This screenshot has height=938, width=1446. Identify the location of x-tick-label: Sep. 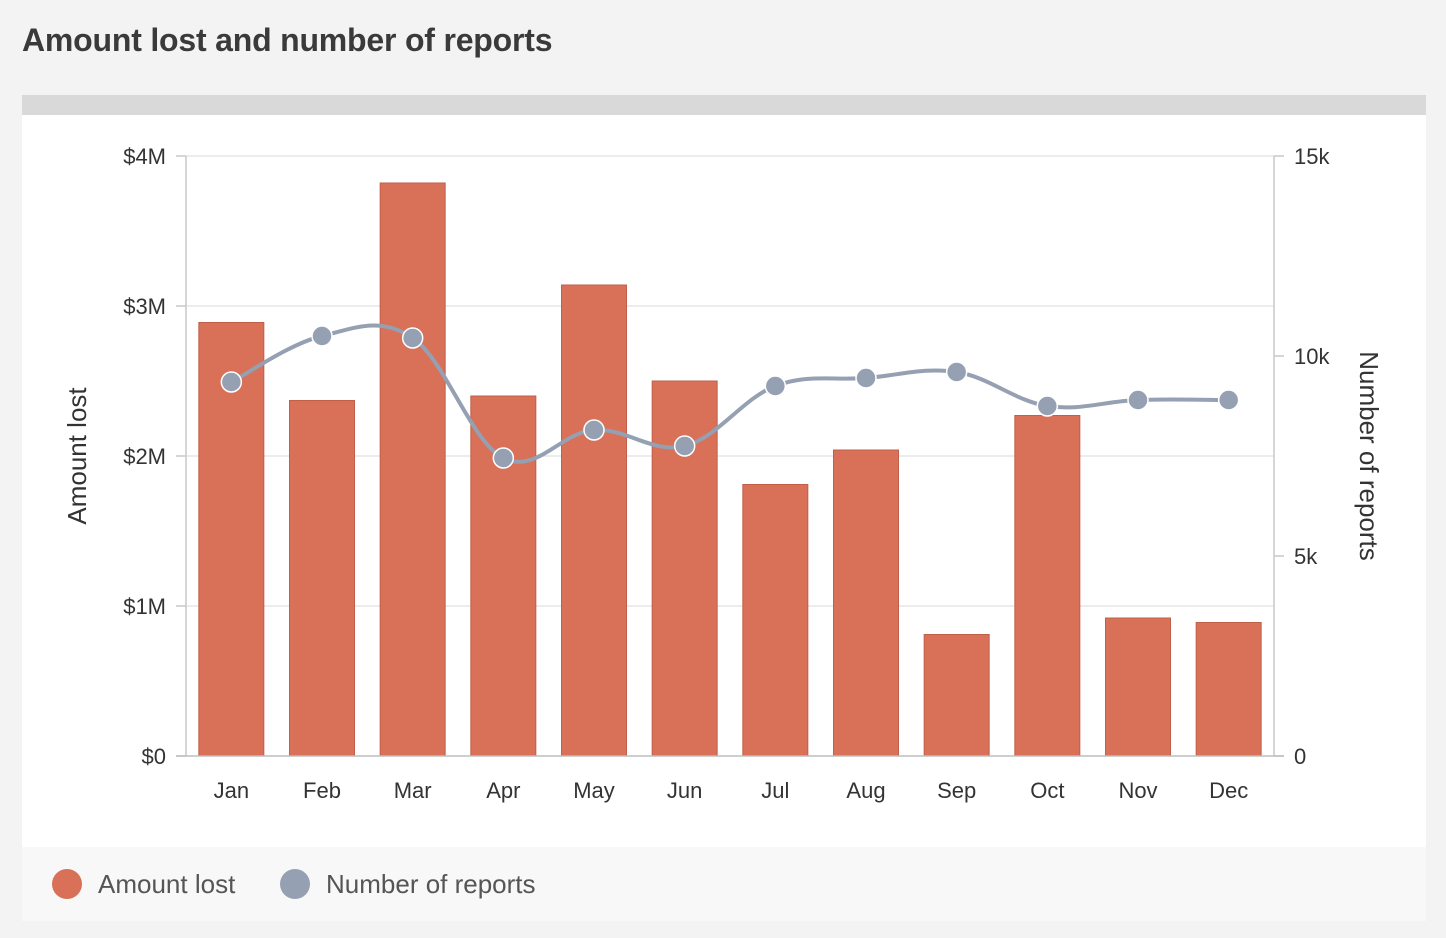
(956, 790).